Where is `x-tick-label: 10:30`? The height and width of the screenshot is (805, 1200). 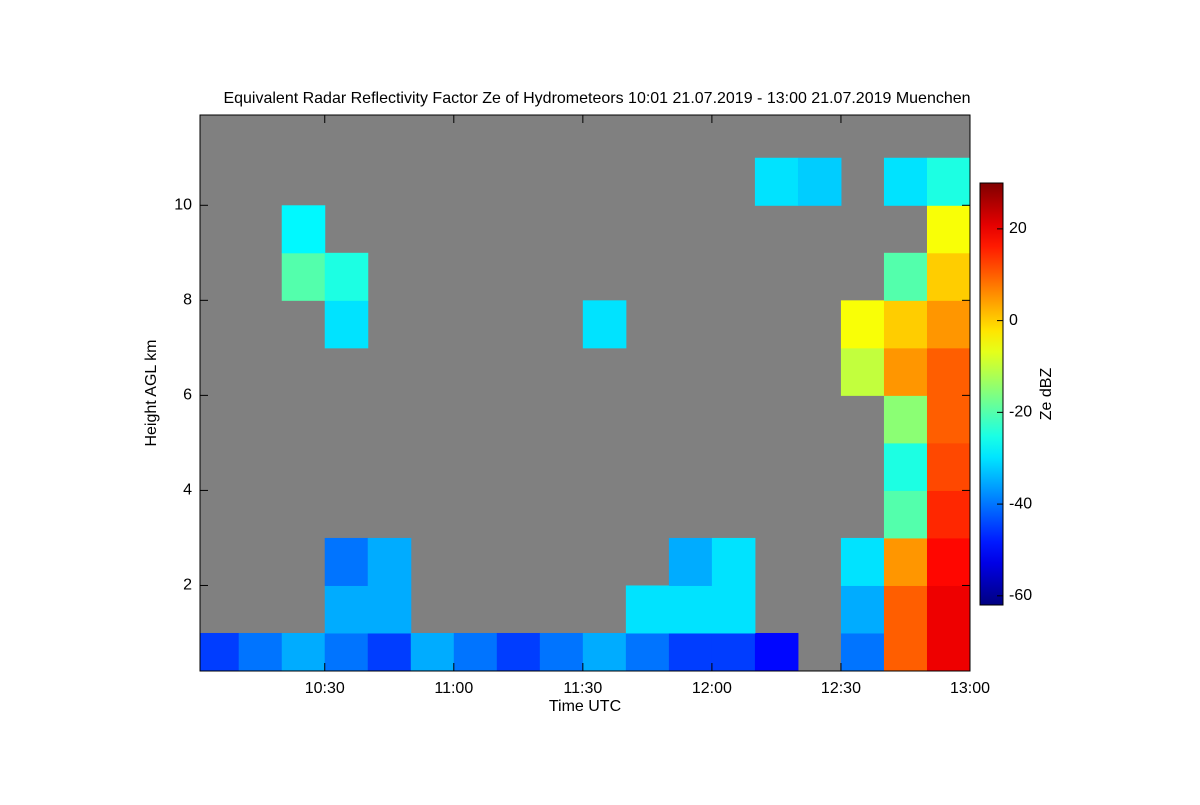 x-tick-label: 10:30 is located at coordinates (325, 688).